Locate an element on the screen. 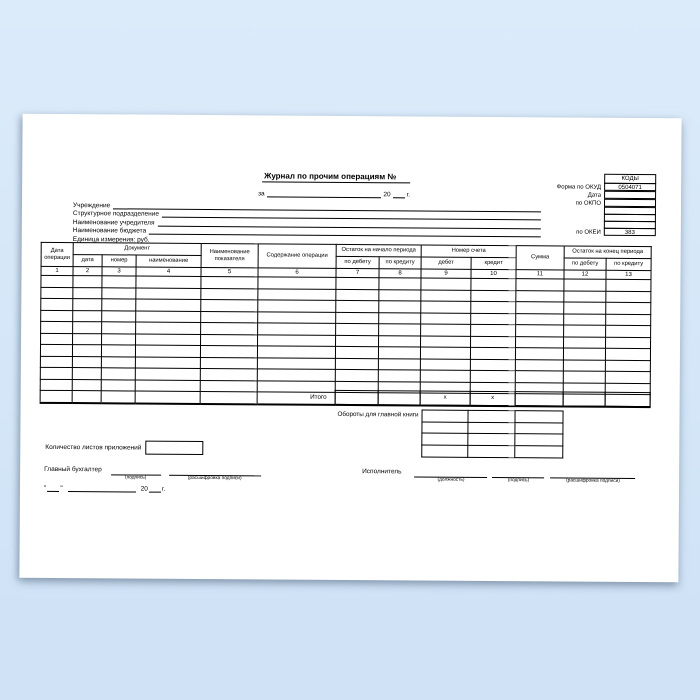 The image size is (700, 700). date-line: " " 20 г. is located at coordinates (105, 488).